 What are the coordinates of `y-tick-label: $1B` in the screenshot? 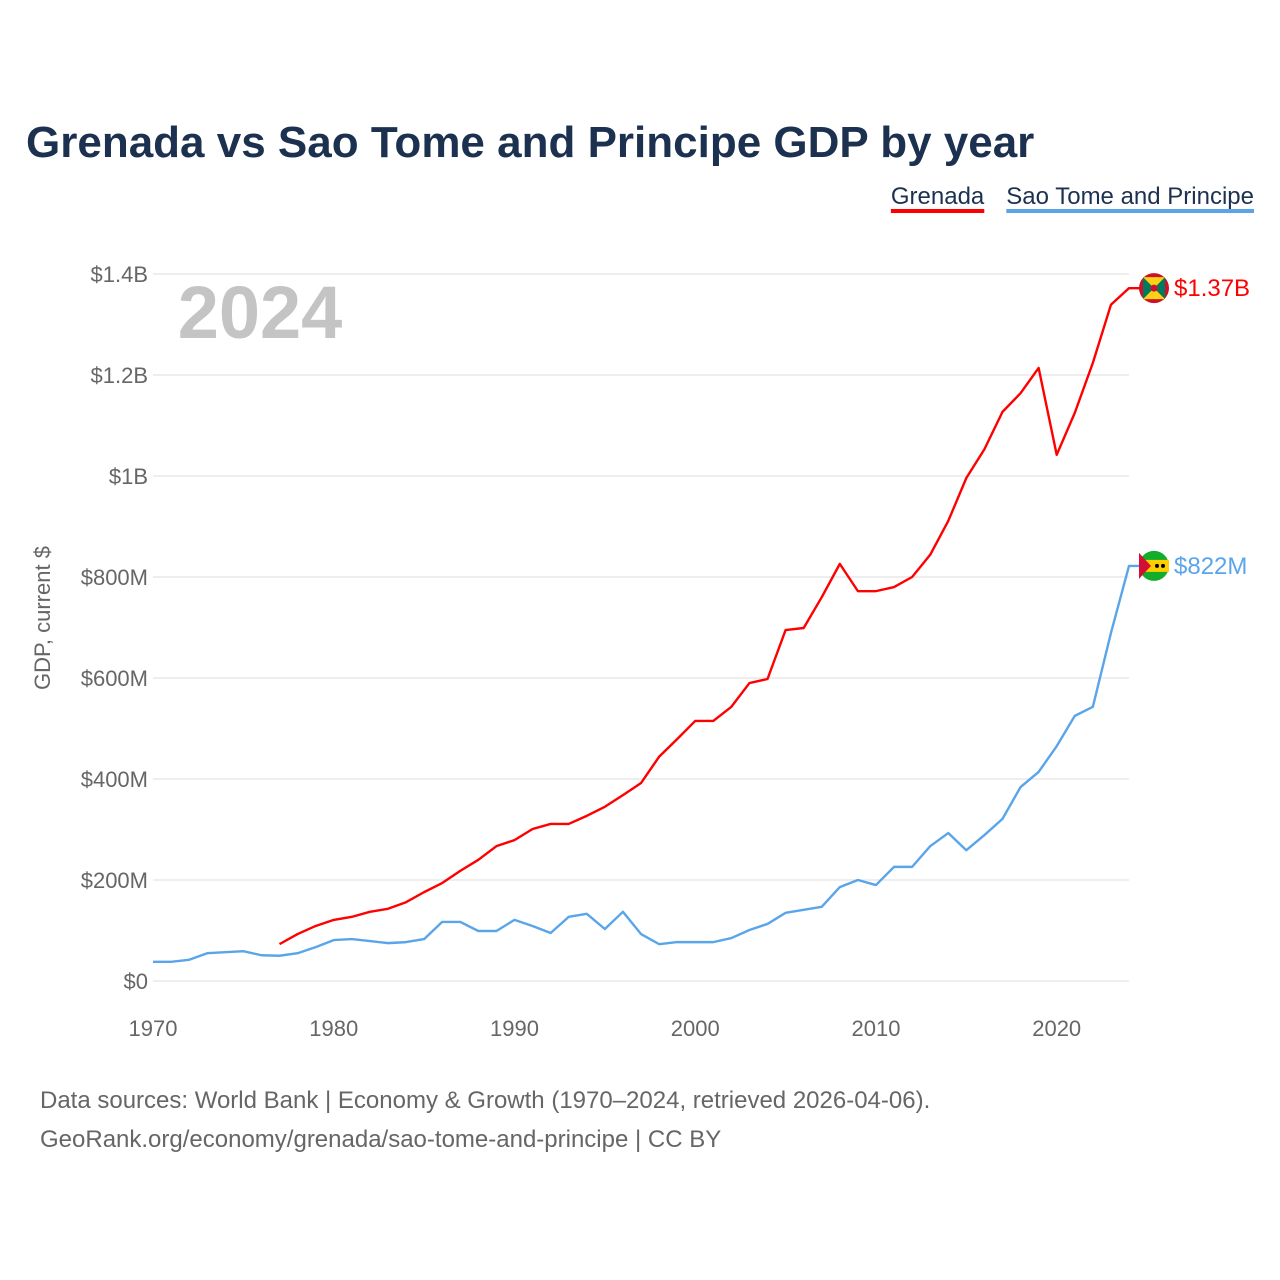 It's located at (128, 476).